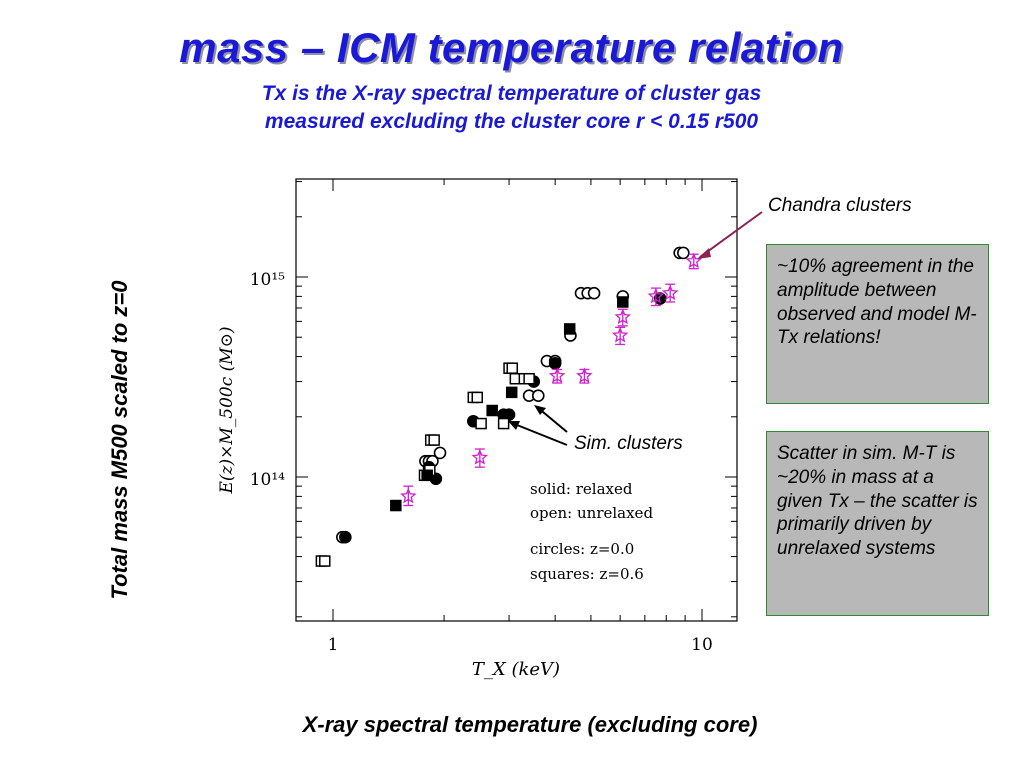 Image resolution: width=1023 pixels, height=767 pixels. What do you see at coordinates (702, 645) in the screenshot?
I see `x-tick-label-10: 10` at bounding box center [702, 645].